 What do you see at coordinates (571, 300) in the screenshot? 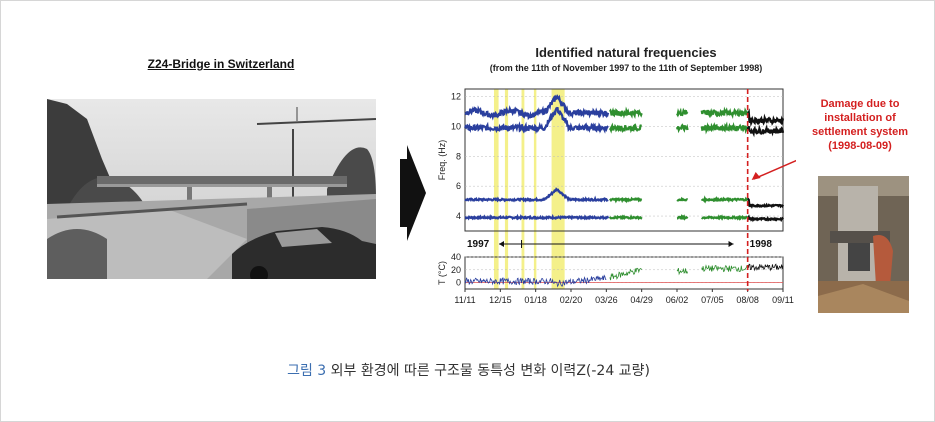
I see `x-tick-label: 02/20` at bounding box center [571, 300].